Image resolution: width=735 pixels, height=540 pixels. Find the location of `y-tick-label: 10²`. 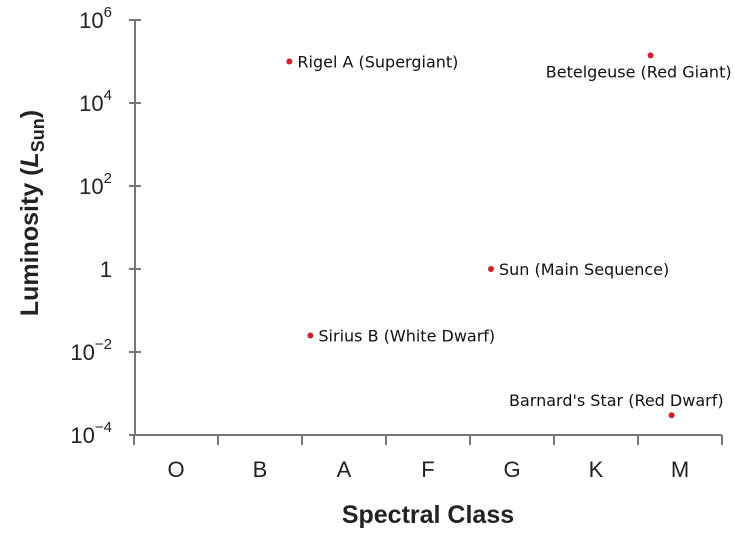

y-tick-label: 10² is located at coordinates (95, 184).